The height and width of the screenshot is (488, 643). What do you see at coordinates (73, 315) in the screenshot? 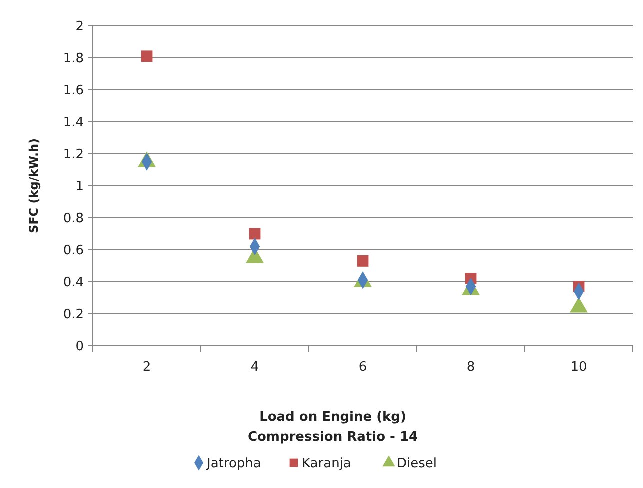
I see `y-tick-label: 0.2` at bounding box center [73, 315].